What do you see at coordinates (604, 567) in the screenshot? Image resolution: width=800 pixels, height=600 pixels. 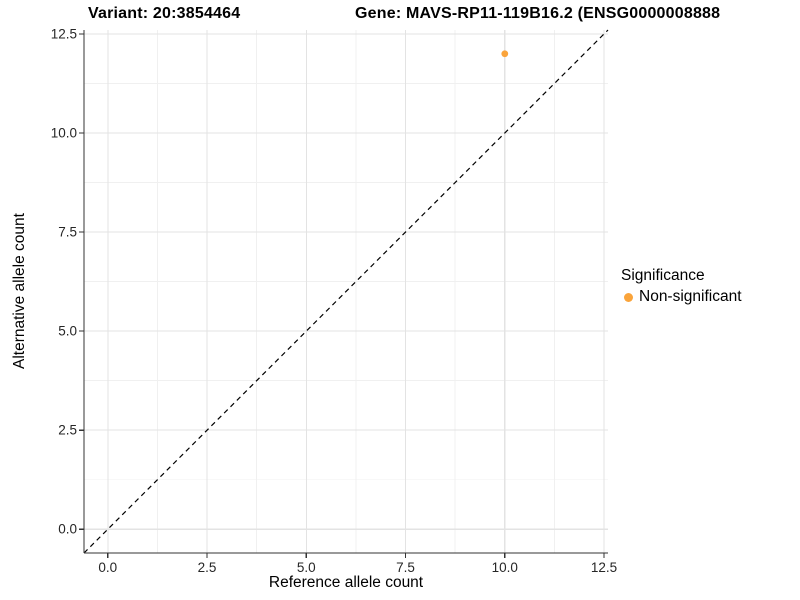 I see `x-tick-label: 12.5` at bounding box center [604, 567].